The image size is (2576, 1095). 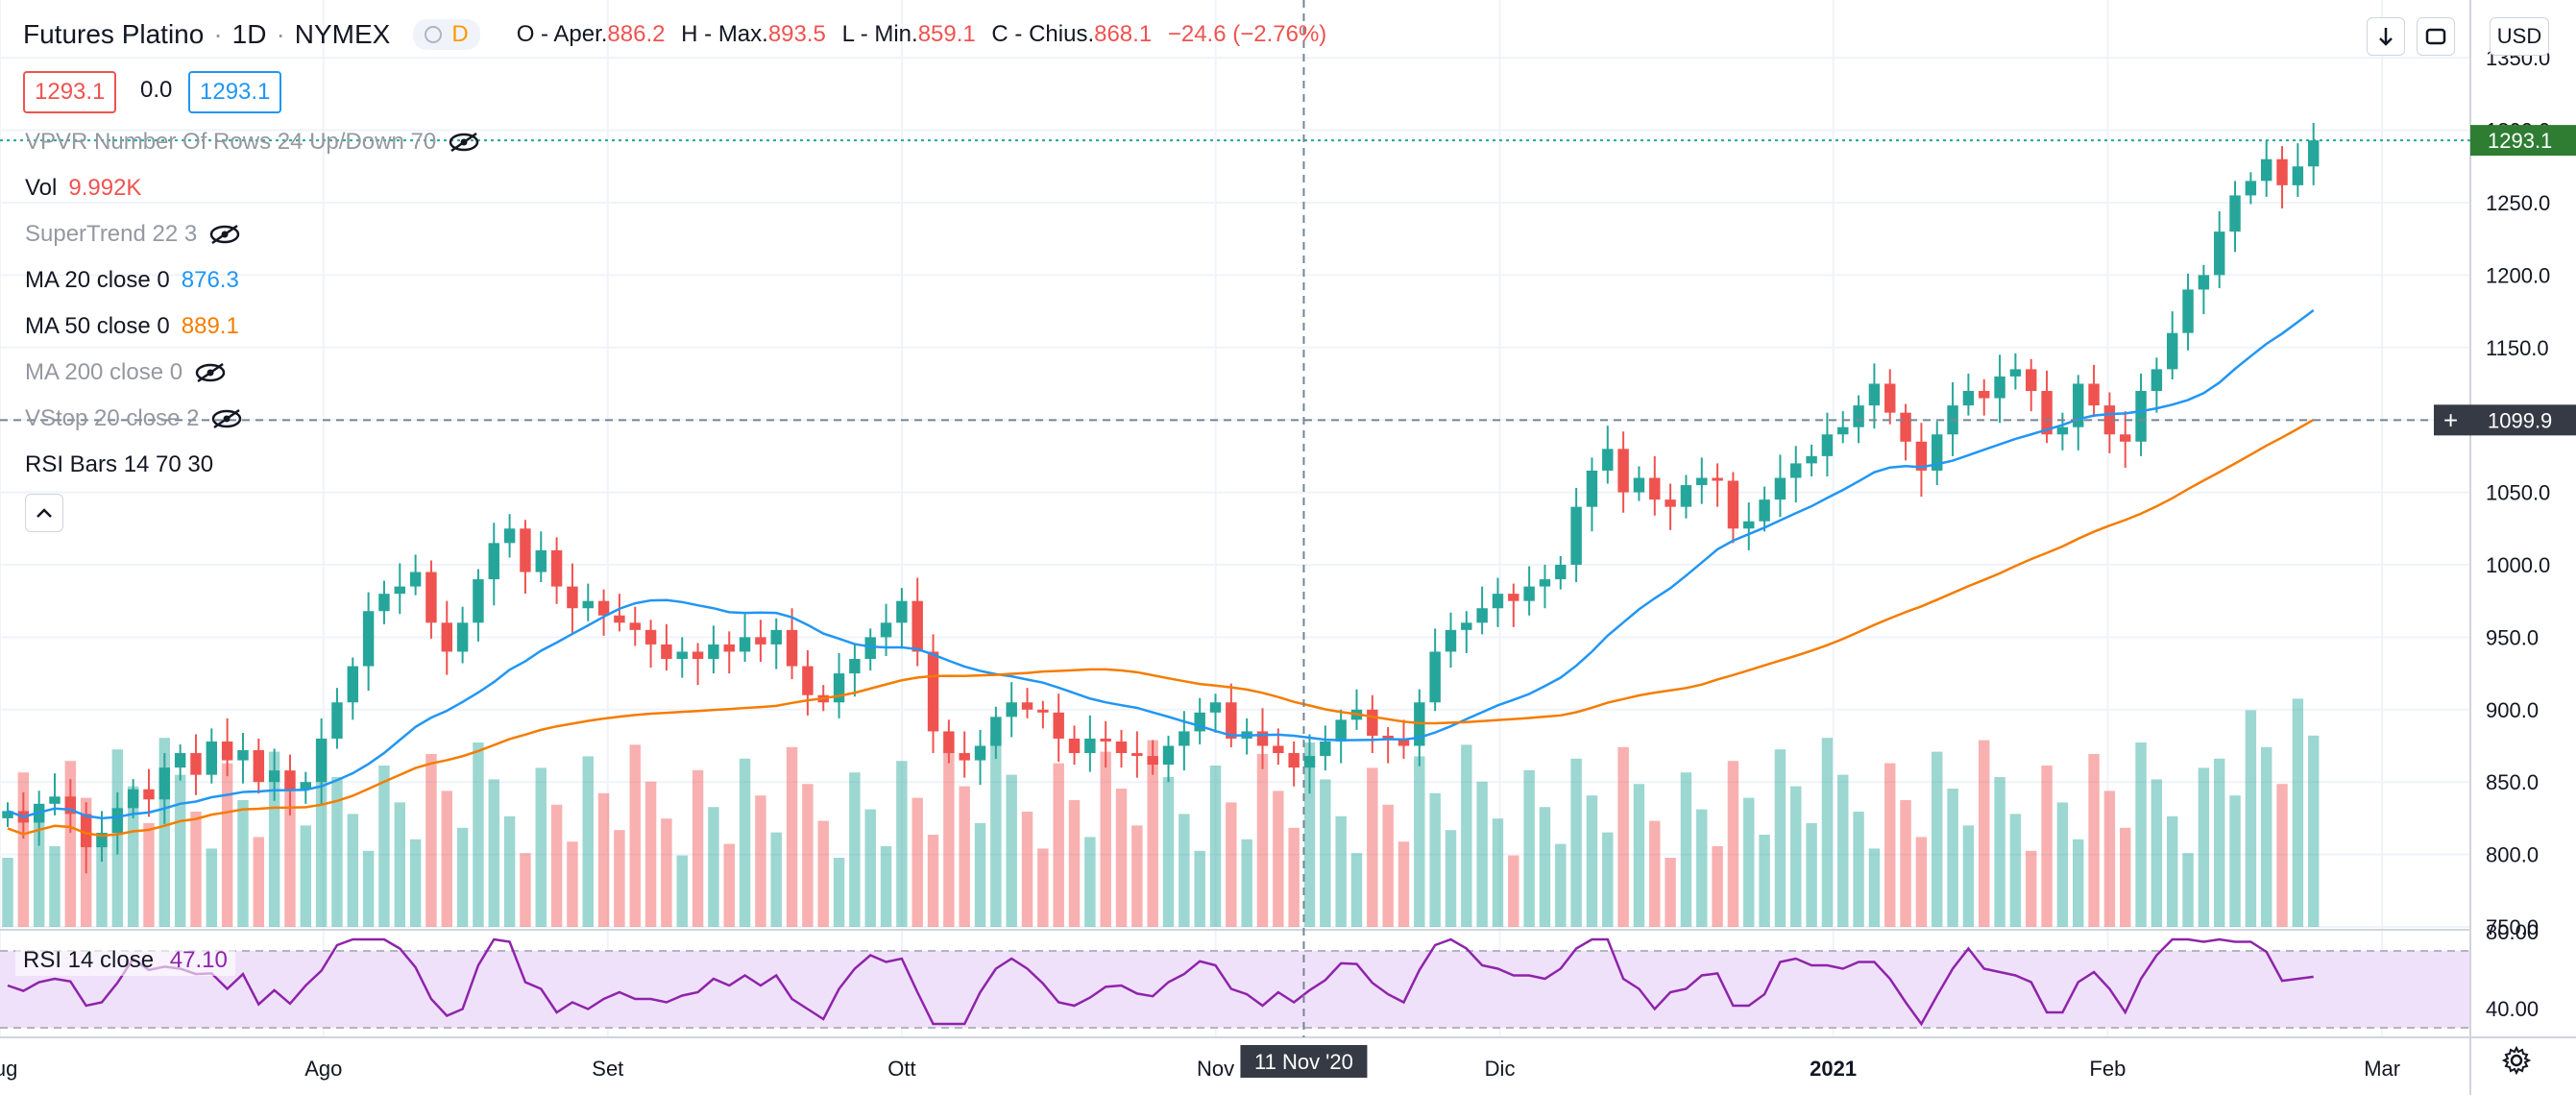 What do you see at coordinates (2386, 36) in the screenshot?
I see `scroll-down-button` at bounding box center [2386, 36].